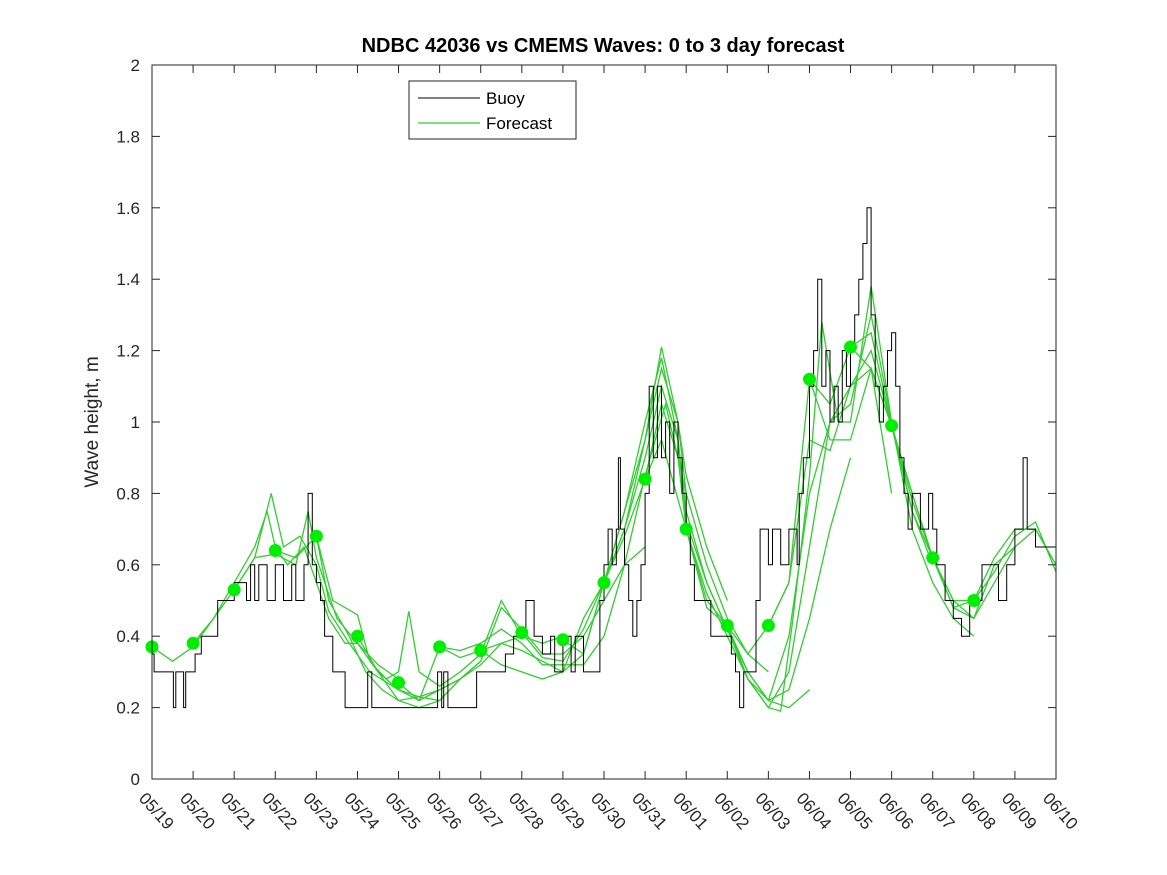 The height and width of the screenshot is (875, 1167). Describe the element at coordinates (156, 811) in the screenshot. I see `x-tick-label-0: 05/19` at that location.